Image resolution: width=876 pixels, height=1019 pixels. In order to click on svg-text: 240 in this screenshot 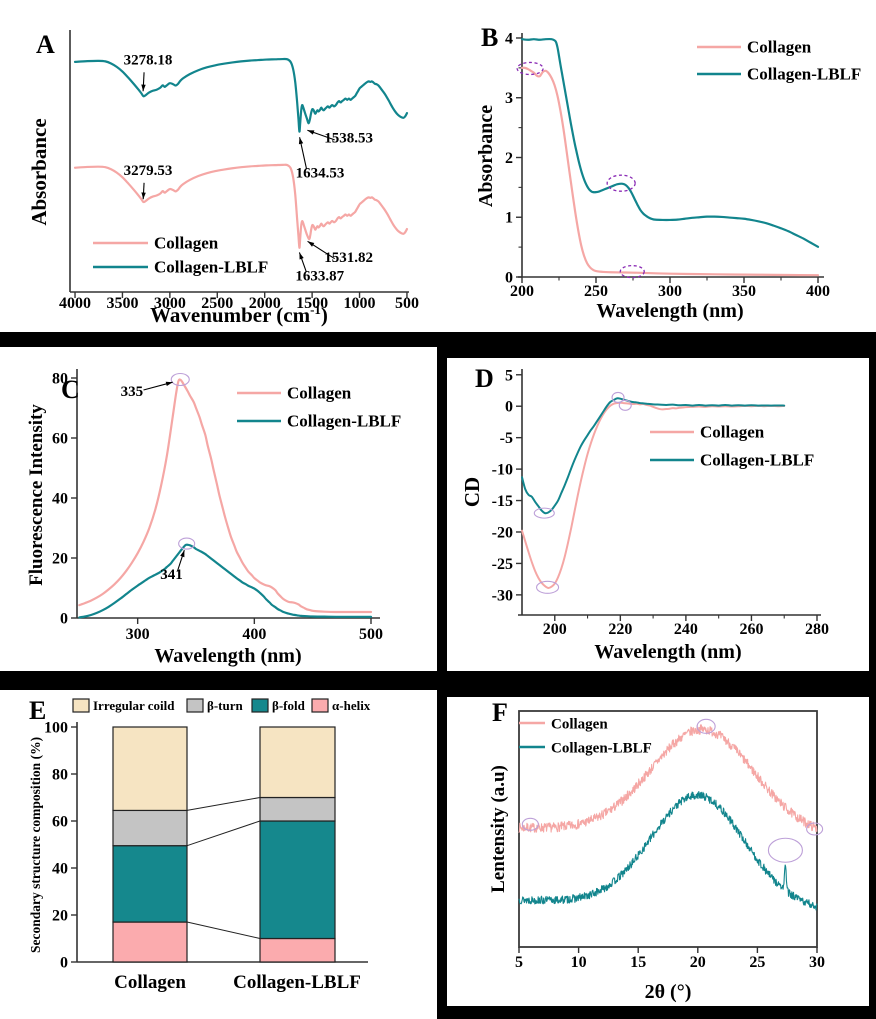, I will do `click(686, 629)`.